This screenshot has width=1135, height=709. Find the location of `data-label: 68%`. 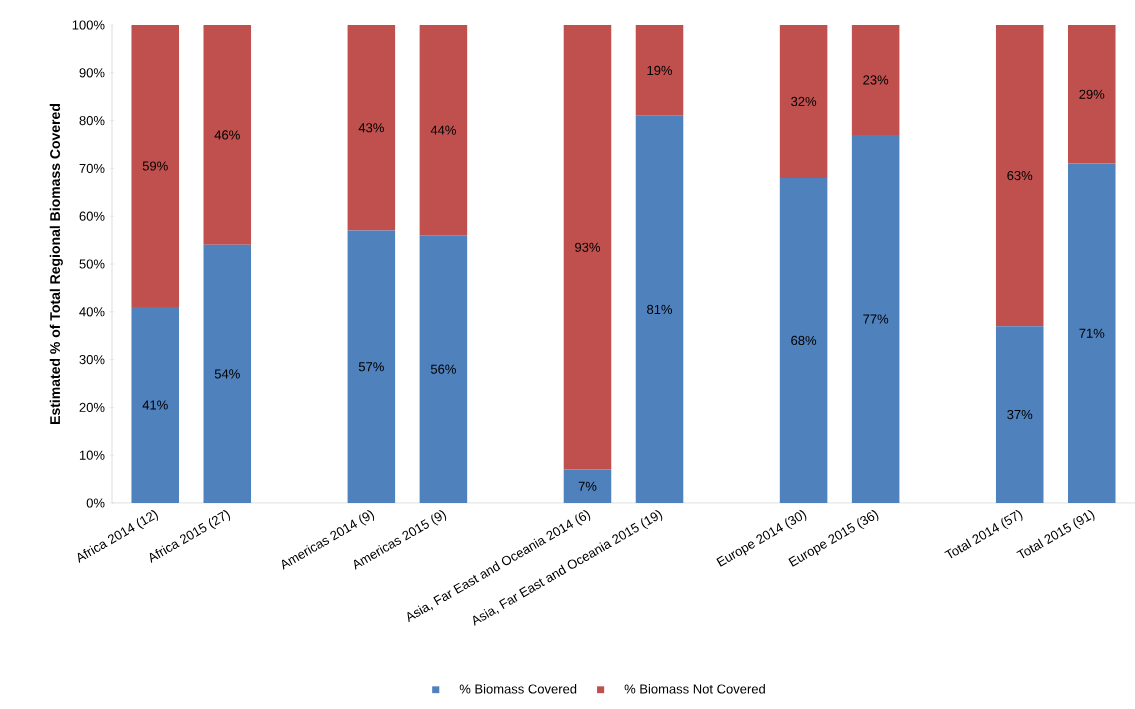

data-label: 68% is located at coordinates (804, 340).